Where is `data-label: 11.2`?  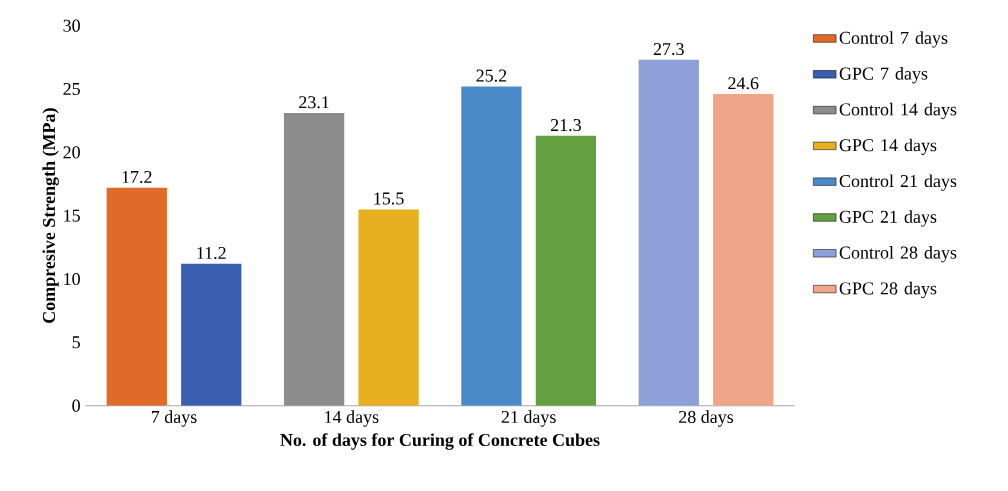
data-label: 11.2 is located at coordinates (211, 253).